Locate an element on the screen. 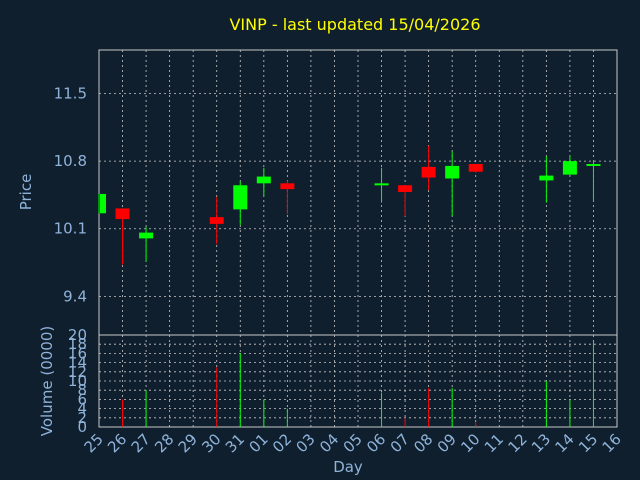 The image size is (640, 480). volume-tick-label: 16 is located at coordinates (77, 353).